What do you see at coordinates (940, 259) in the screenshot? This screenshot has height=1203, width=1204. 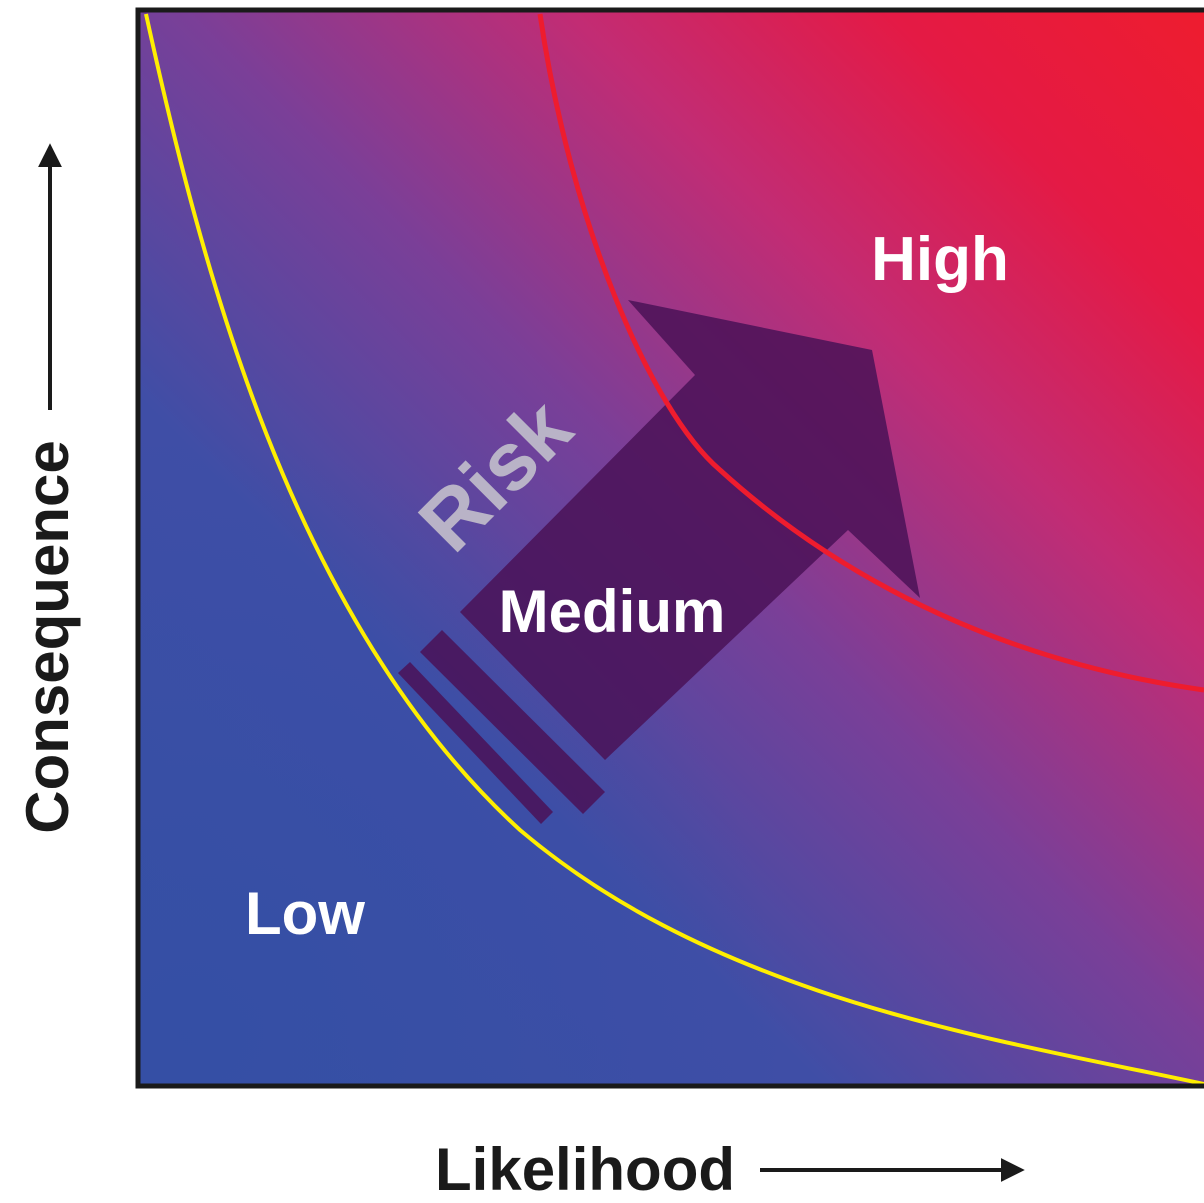 I see `zone-label-high: High` at bounding box center [940, 259].